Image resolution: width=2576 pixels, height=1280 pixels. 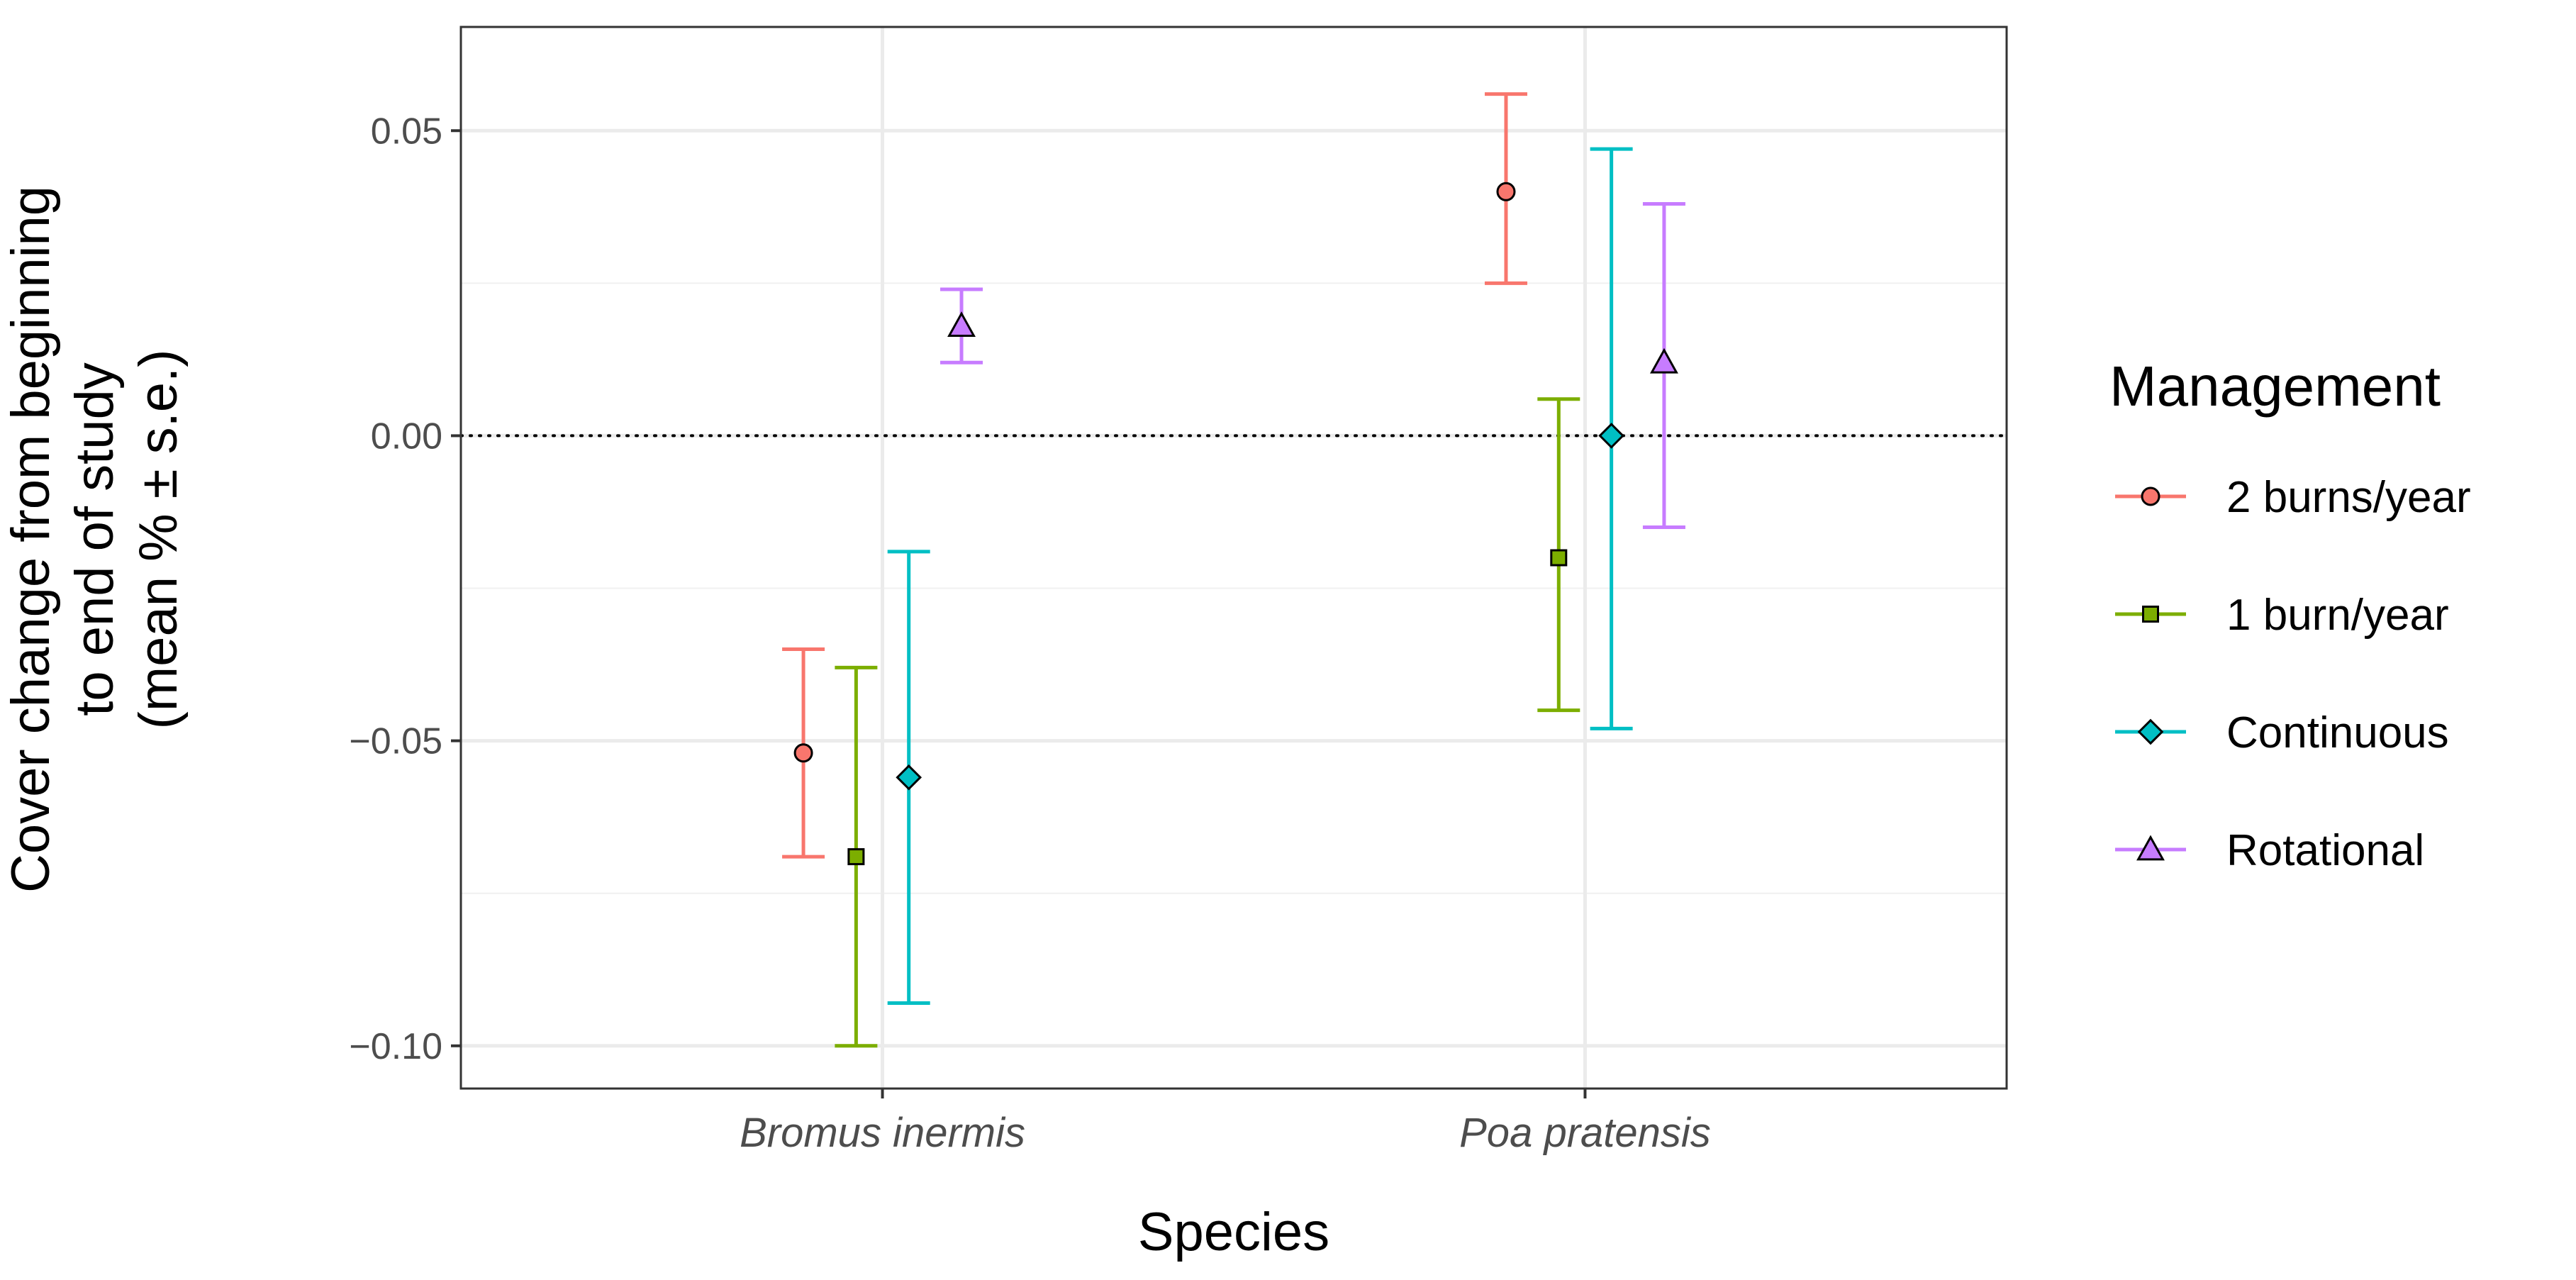 I want to click on x-tick-label: Poa pratensis, so click(x=1585, y=1133).